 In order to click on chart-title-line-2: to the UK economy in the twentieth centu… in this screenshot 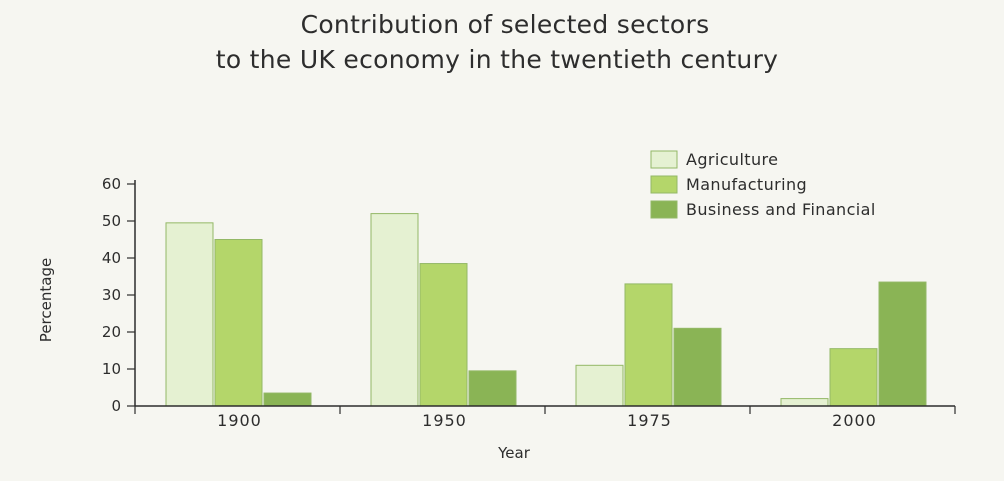, I will do `click(497, 59)`.